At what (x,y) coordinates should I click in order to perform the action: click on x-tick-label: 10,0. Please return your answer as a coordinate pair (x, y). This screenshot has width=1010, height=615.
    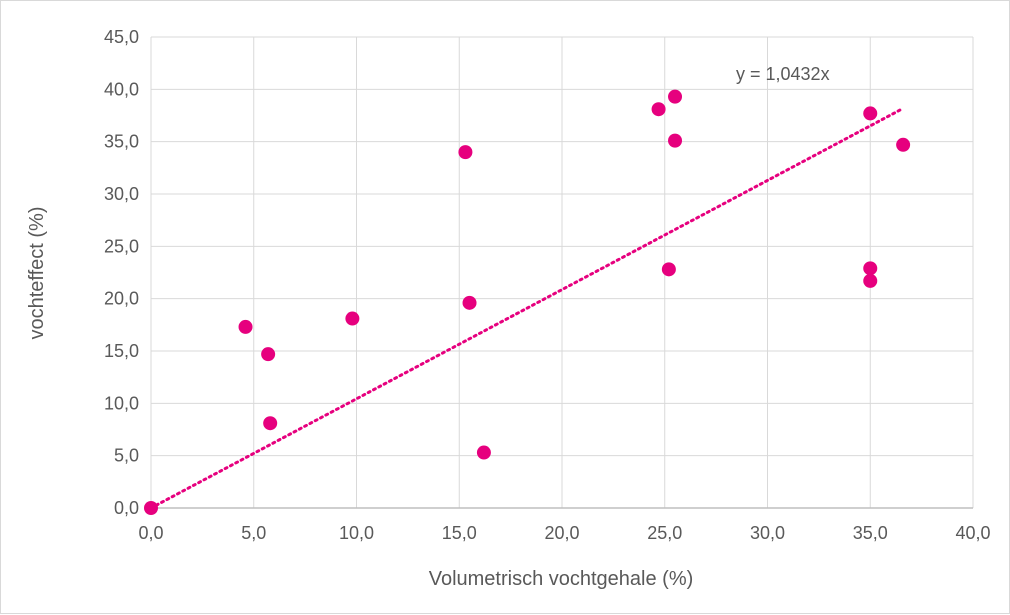
    Looking at the image, I should click on (356, 533).